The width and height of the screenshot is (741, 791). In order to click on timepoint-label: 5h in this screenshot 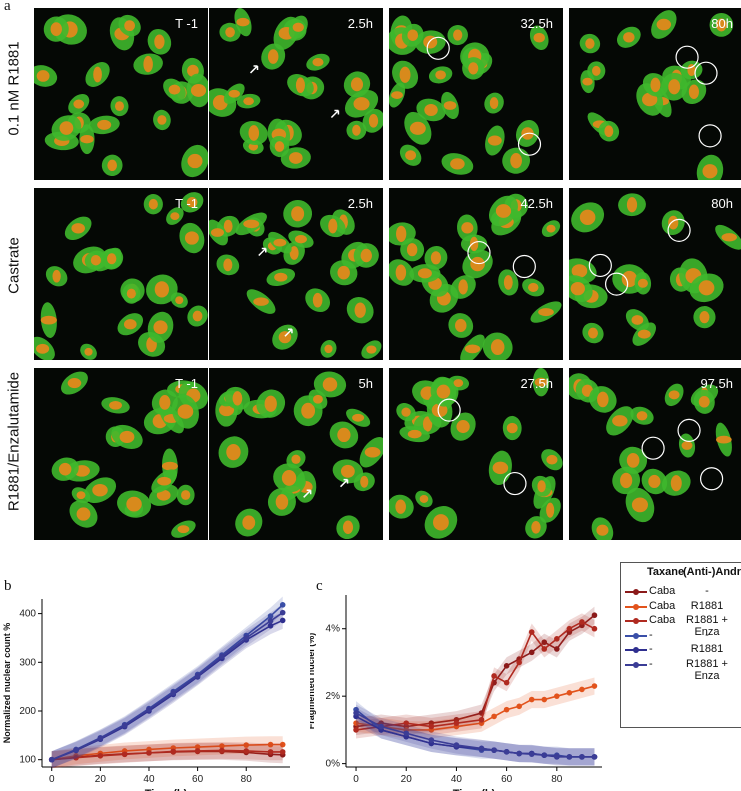, I will do `click(365, 383)`.